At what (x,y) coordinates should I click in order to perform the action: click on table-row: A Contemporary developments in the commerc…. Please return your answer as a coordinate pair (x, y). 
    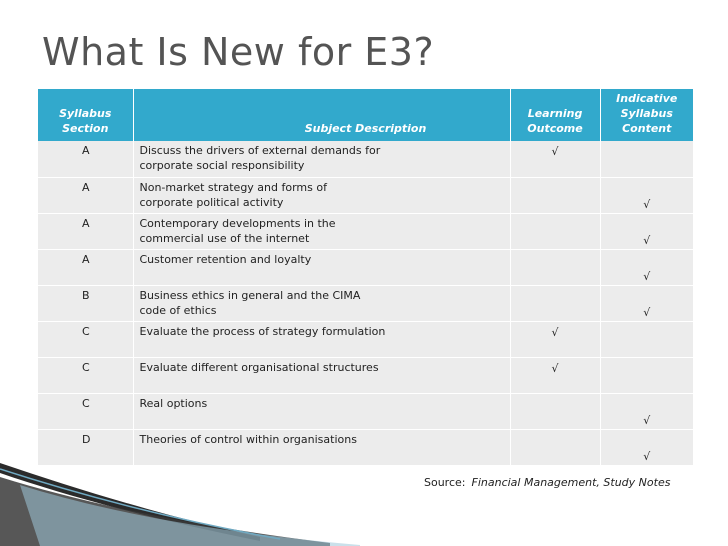
    Looking at the image, I should click on (365, 230).